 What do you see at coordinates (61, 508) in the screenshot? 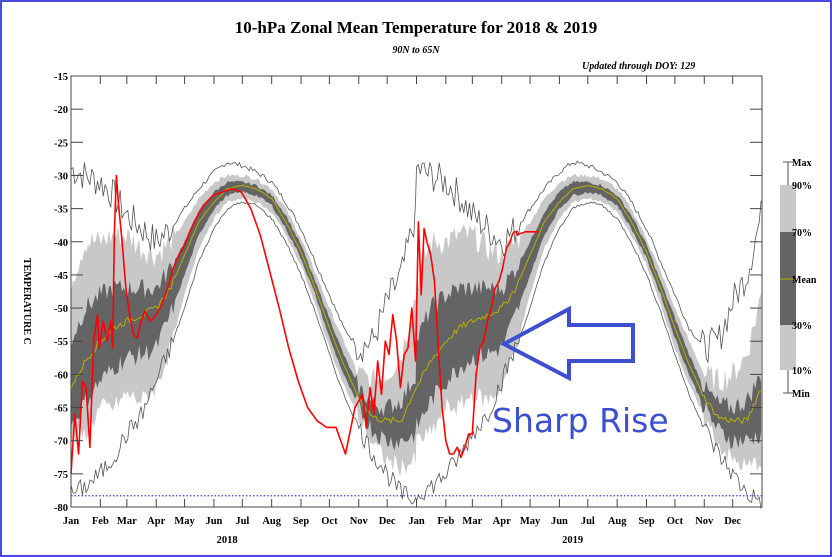
I see `y-tick-label: -80` at bounding box center [61, 508].